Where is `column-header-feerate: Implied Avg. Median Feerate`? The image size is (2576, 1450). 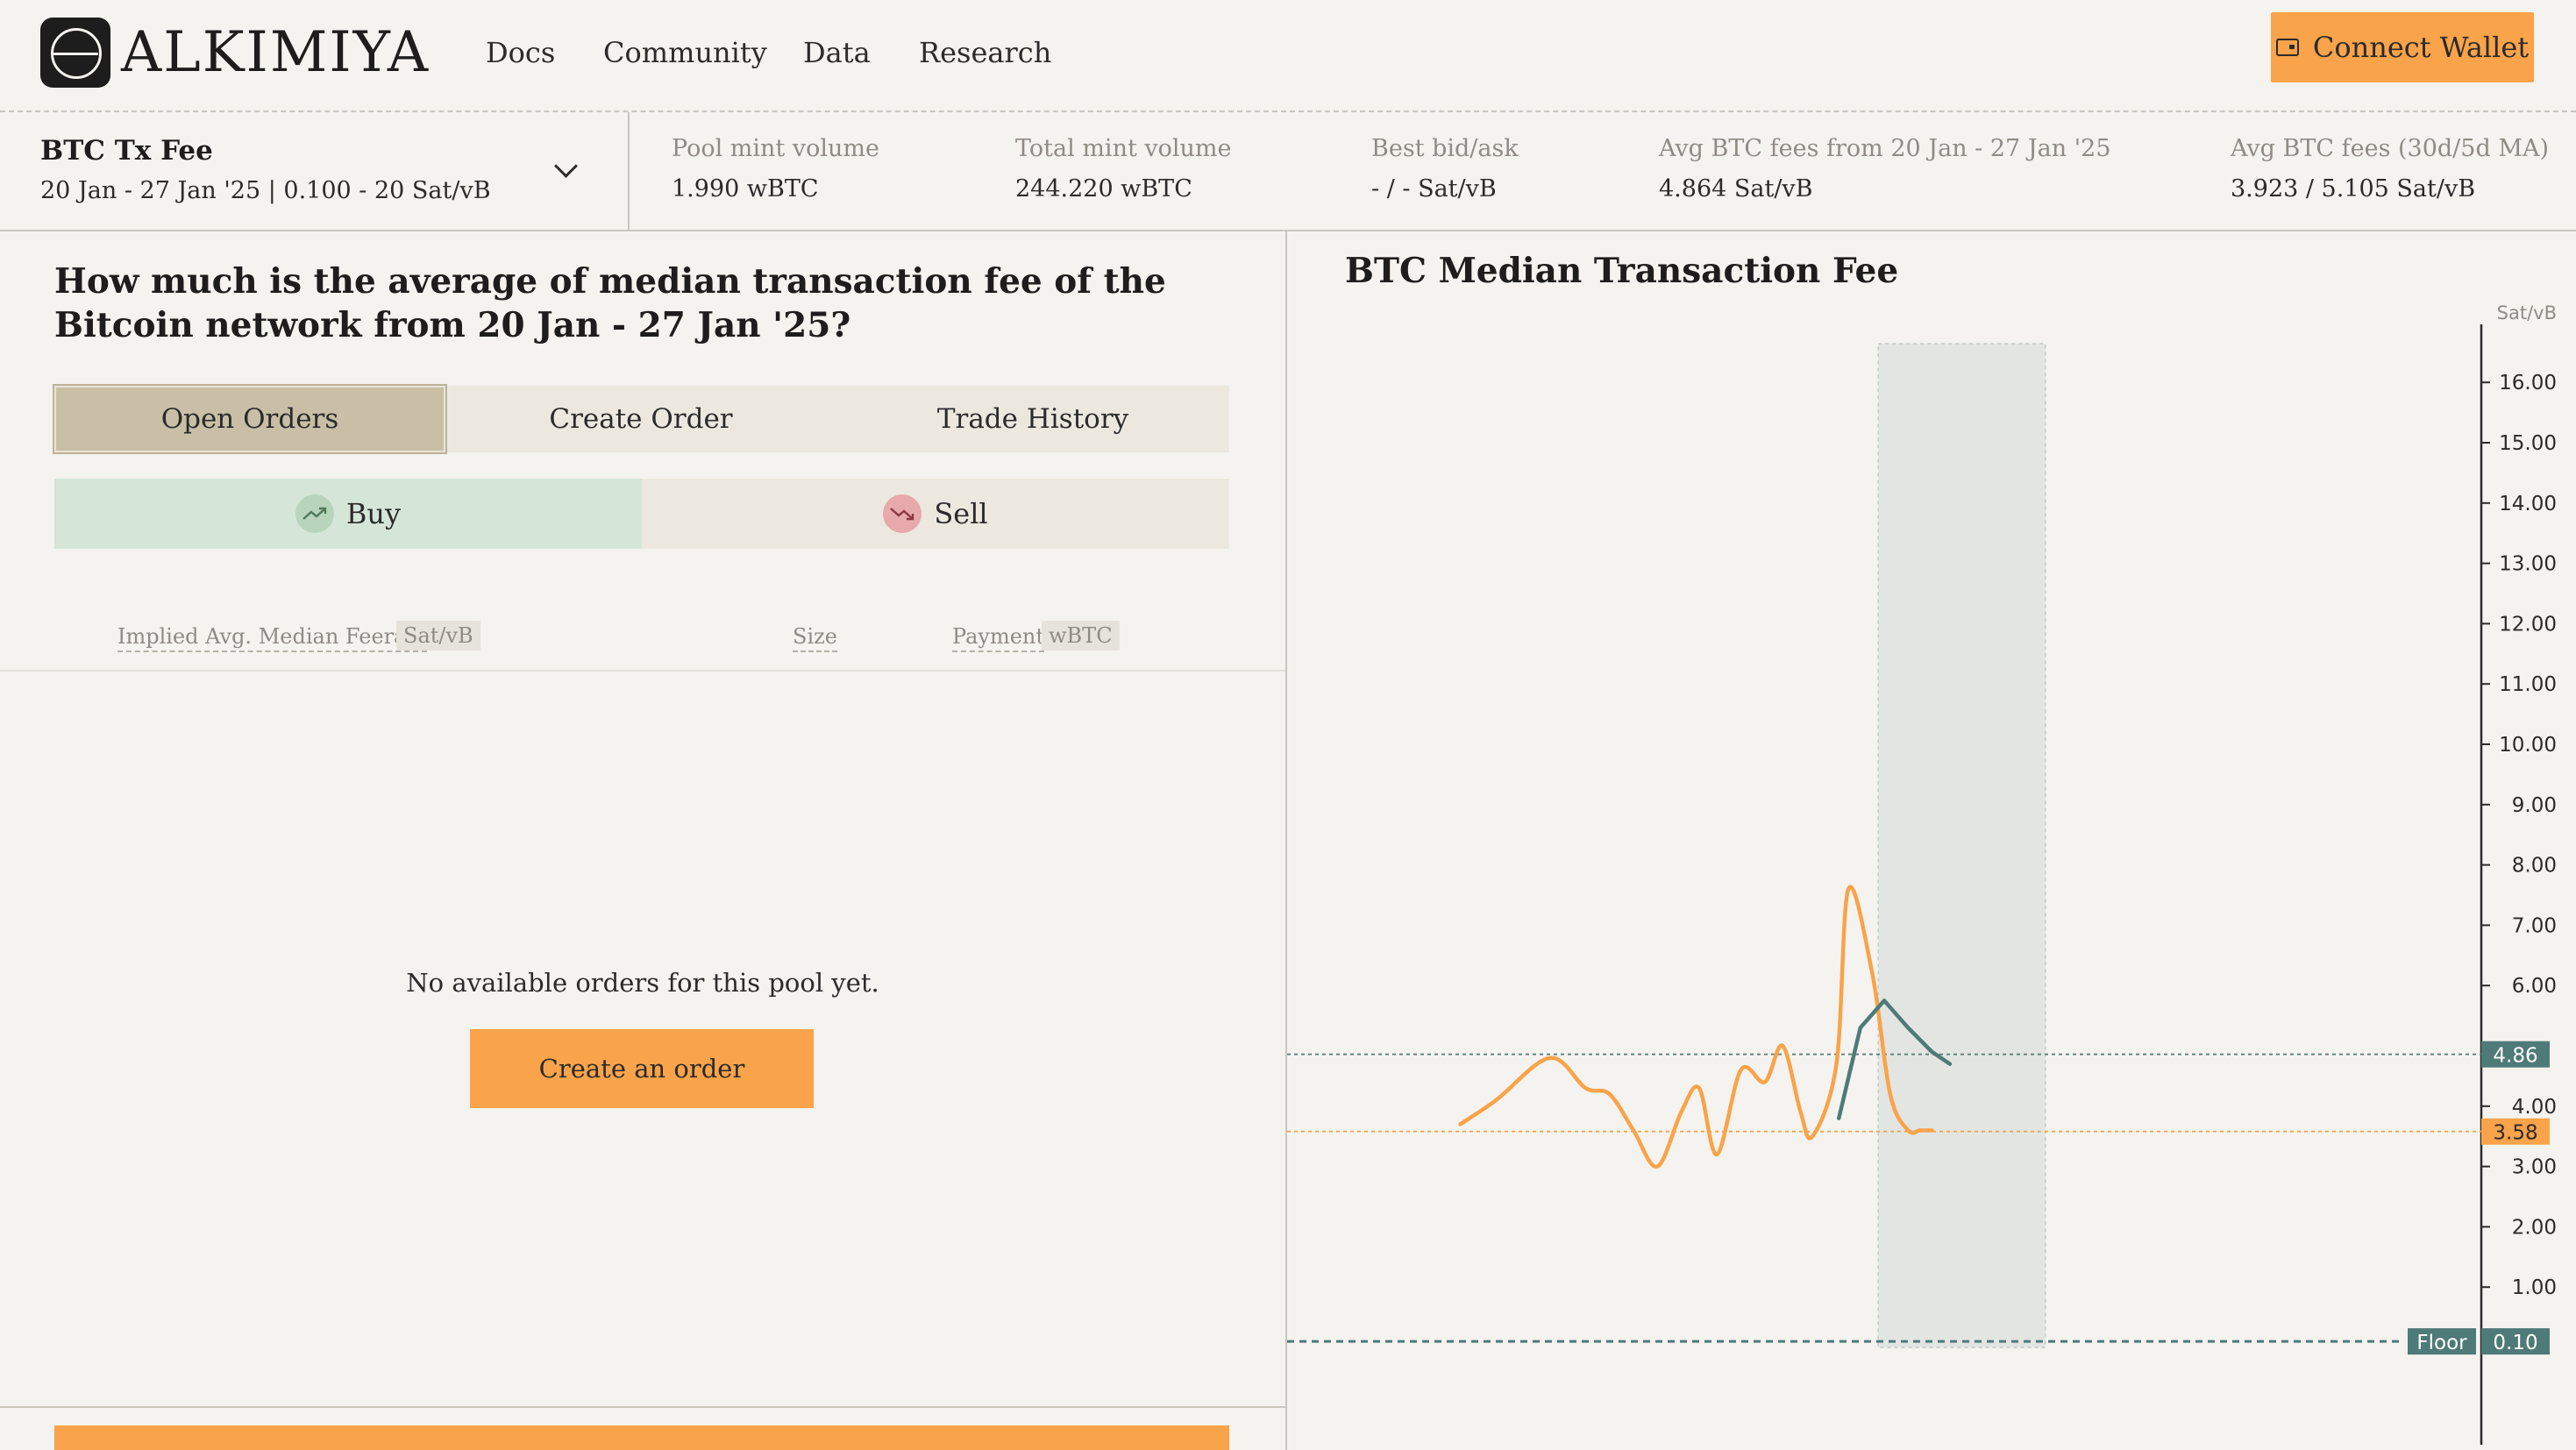
column-header-feerate: Implied Avg. Median Feerate is located at coordinates (272, 637).